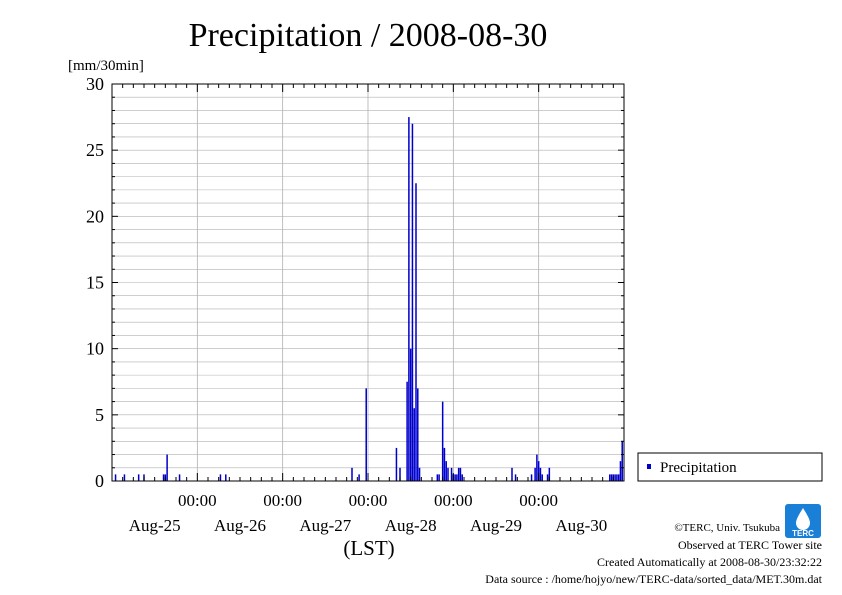 The width and height of the screenshot is (842, 595). What do you see at coordinates (155, 525) in the screenshot?
I see `day-label: Aug-25` at bounding box center [155, 525].